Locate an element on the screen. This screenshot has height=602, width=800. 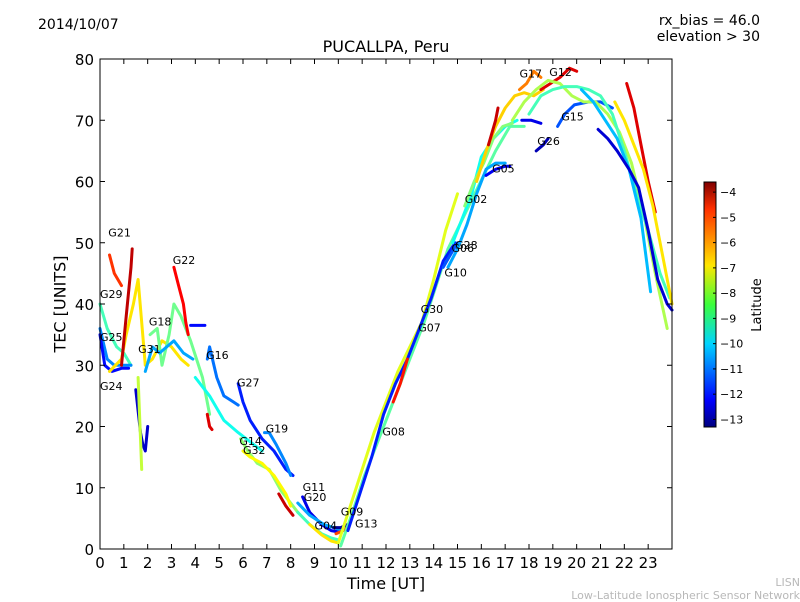
series-label-g26: G26 is located at coordinates (548, 141).